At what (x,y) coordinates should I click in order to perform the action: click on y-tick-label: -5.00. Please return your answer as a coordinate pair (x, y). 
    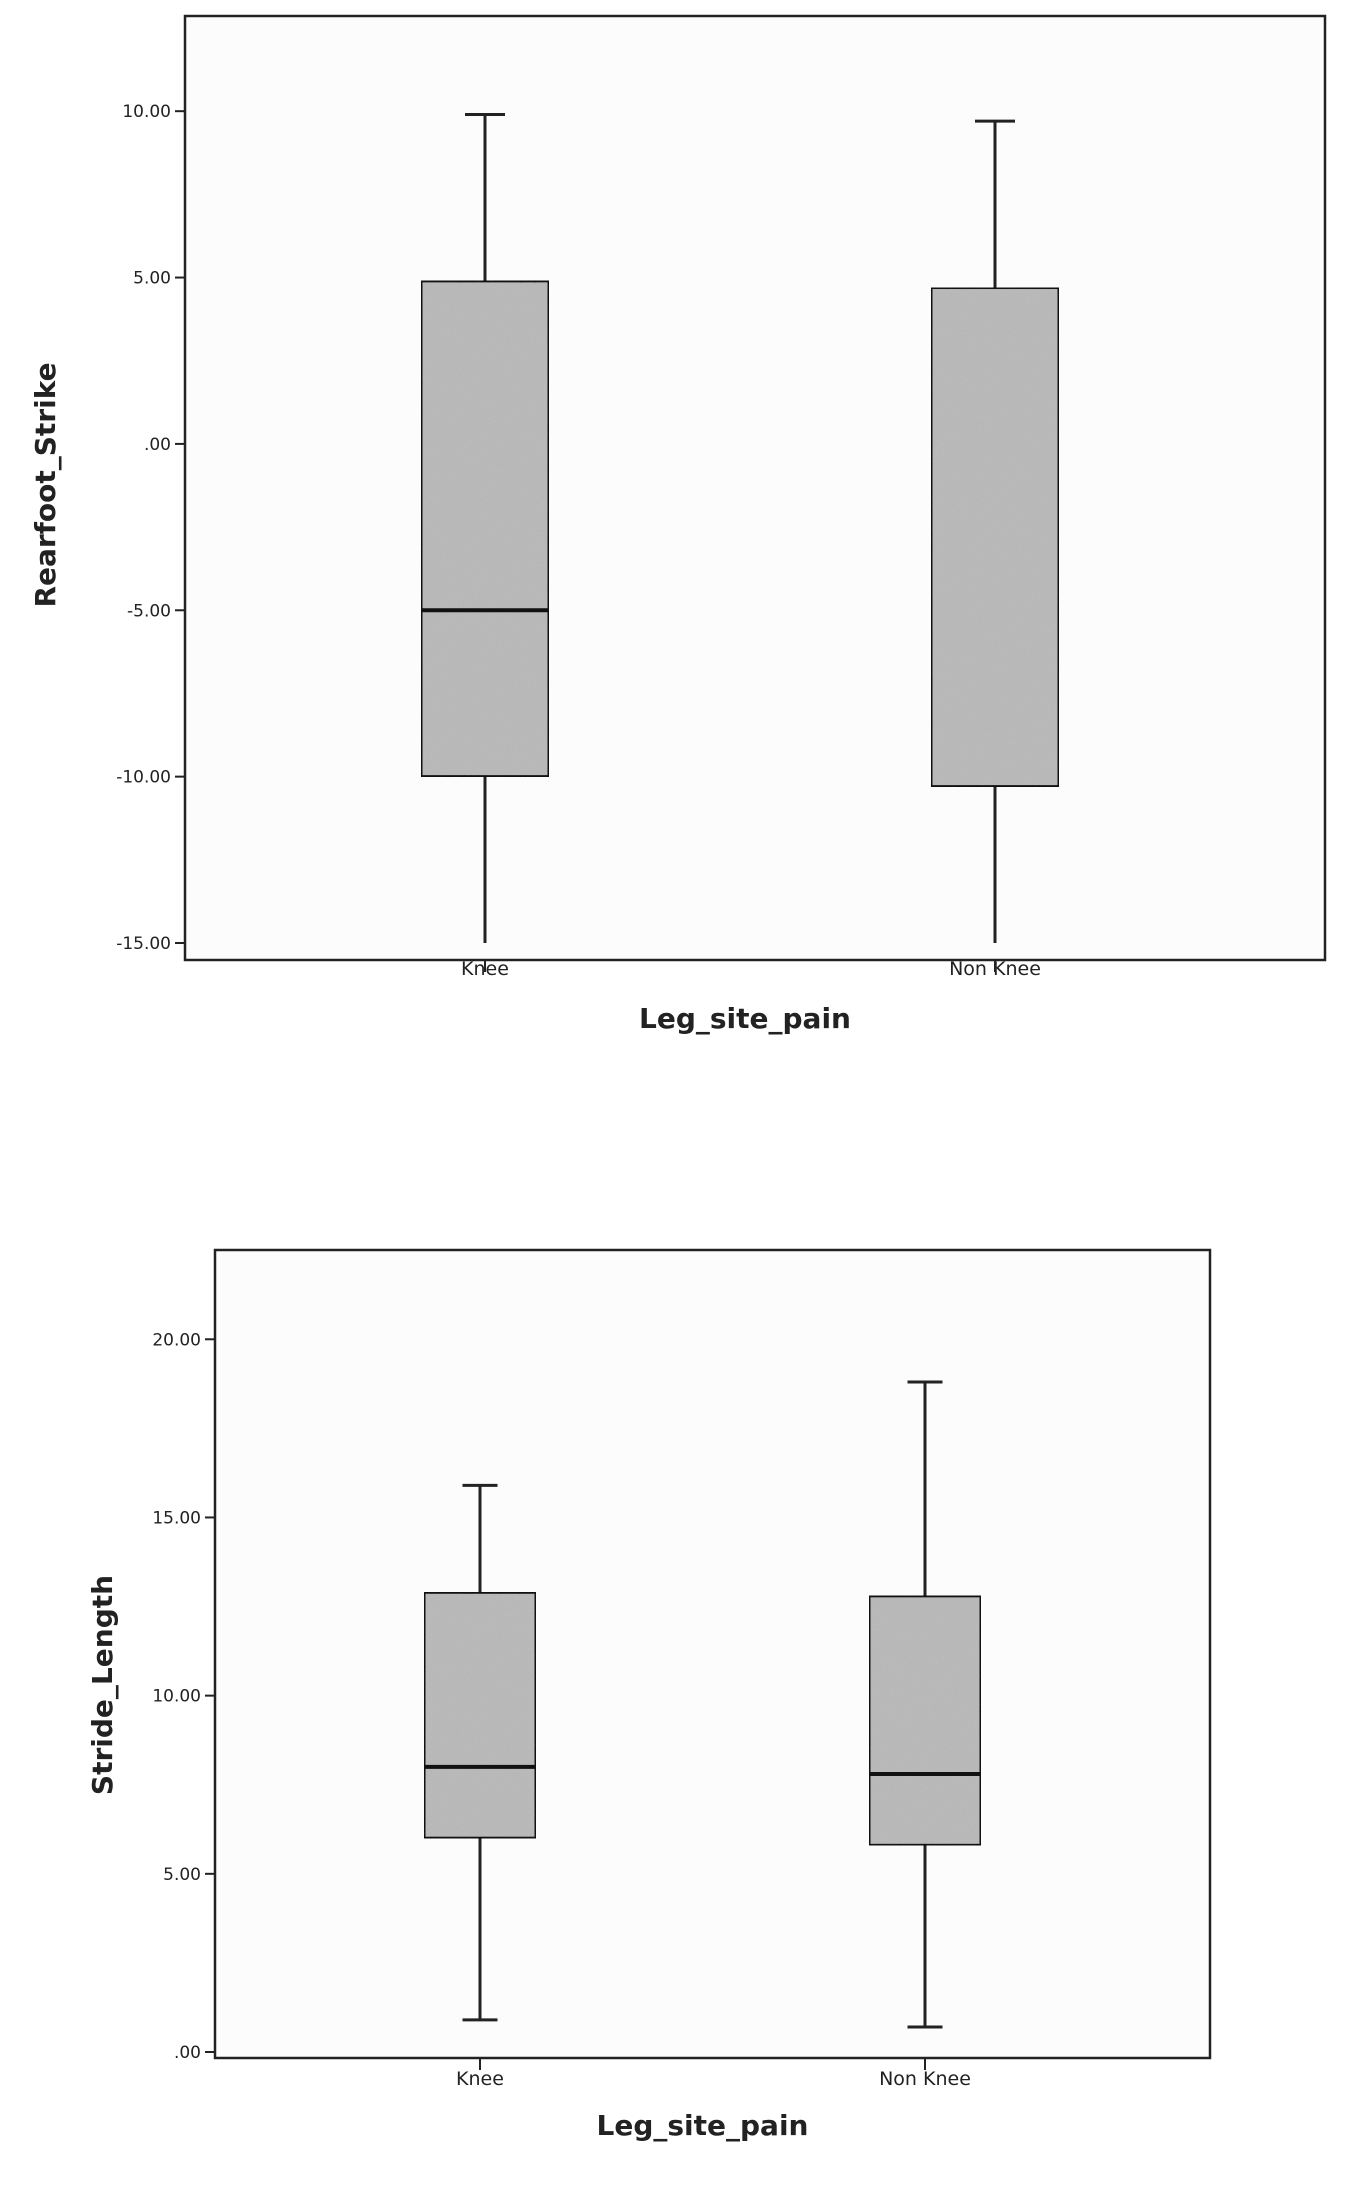
    Looking at the image, I should click on (149, 611).